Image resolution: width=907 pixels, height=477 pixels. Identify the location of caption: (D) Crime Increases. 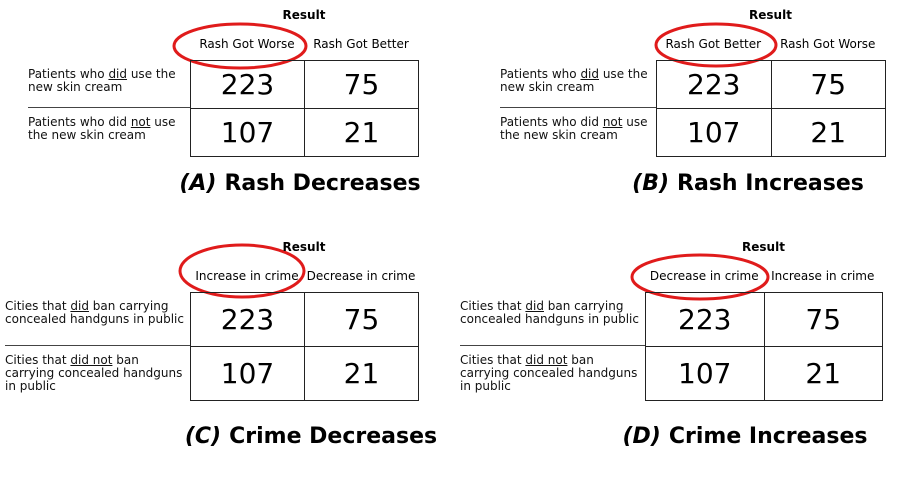
(745, 436).